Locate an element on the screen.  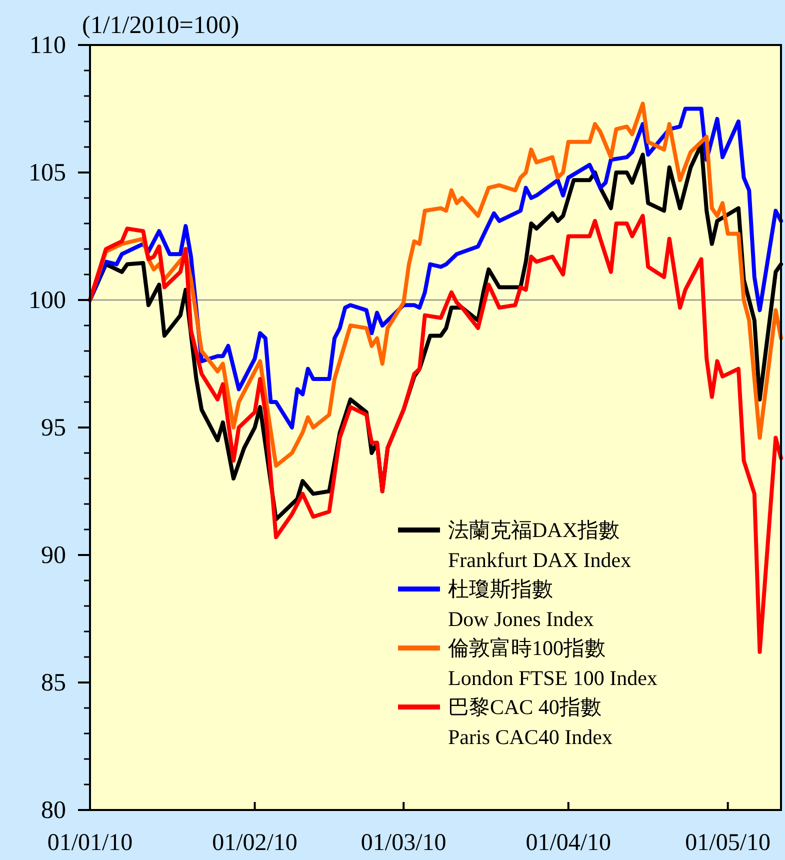
y-tick-label: 85 is located at coordinates (53, 683).